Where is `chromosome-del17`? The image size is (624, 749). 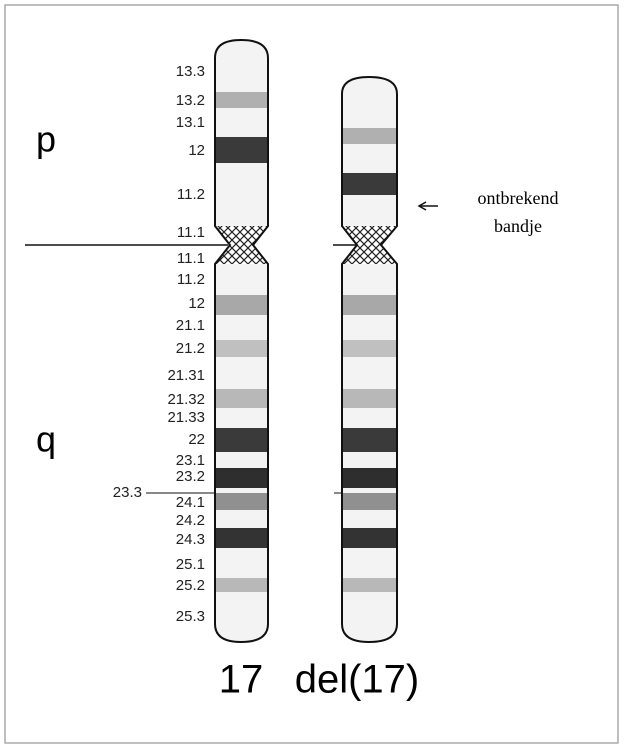
chromosome-del17 is located at coordinates (369, 359).